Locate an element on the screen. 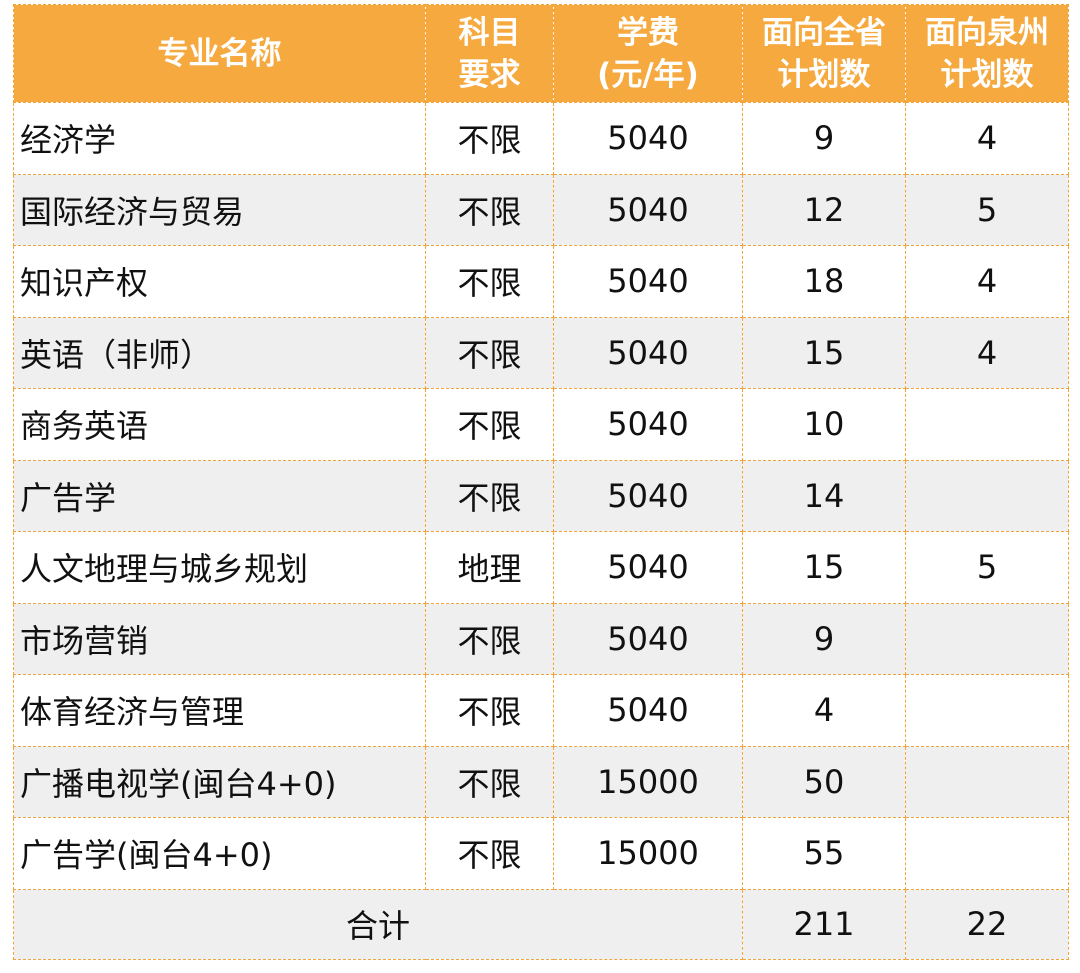 The height and width of the screenshot is (973, 1080). header-subject-line1: 科目 is located at coordinates (489, 32).